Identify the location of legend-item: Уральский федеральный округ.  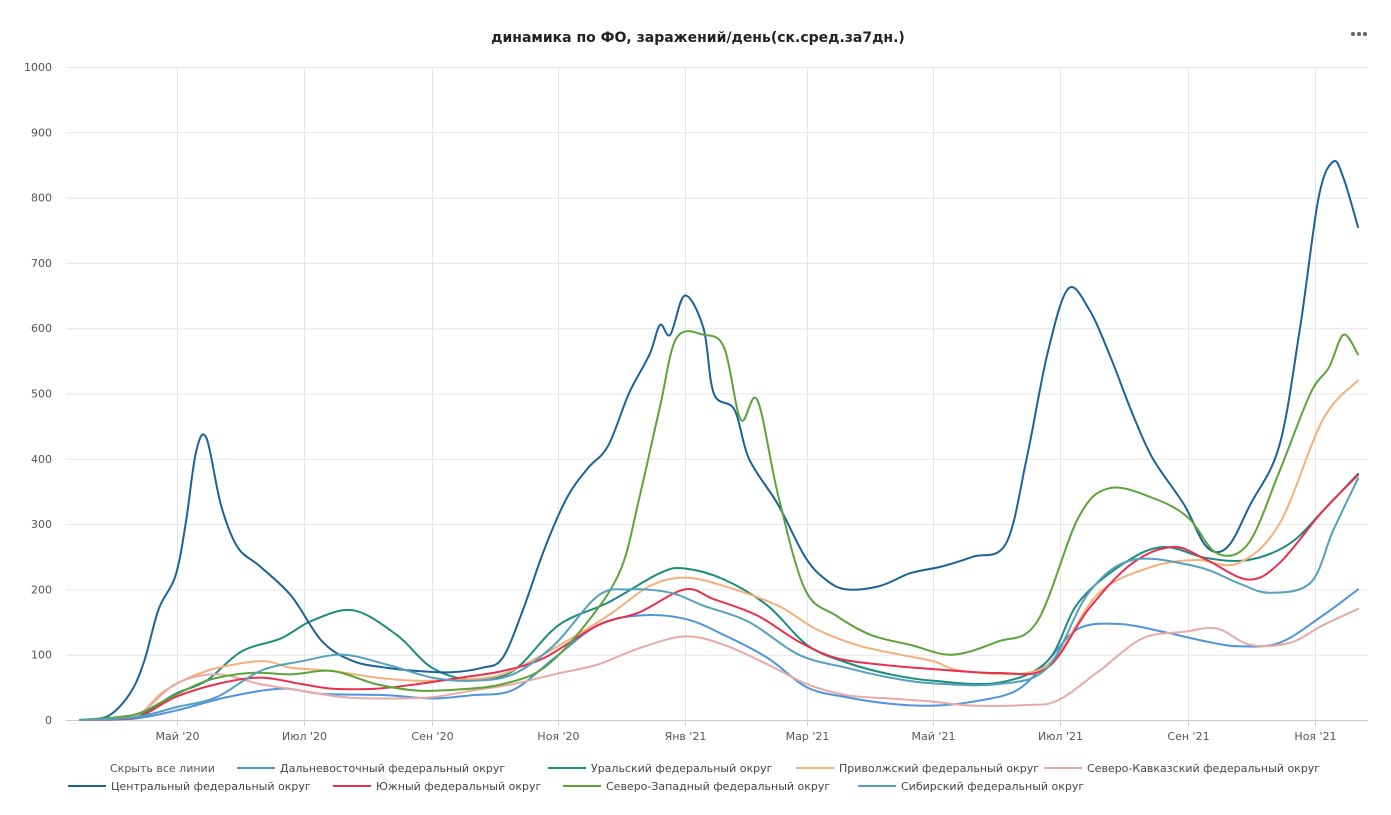
(660, 768).